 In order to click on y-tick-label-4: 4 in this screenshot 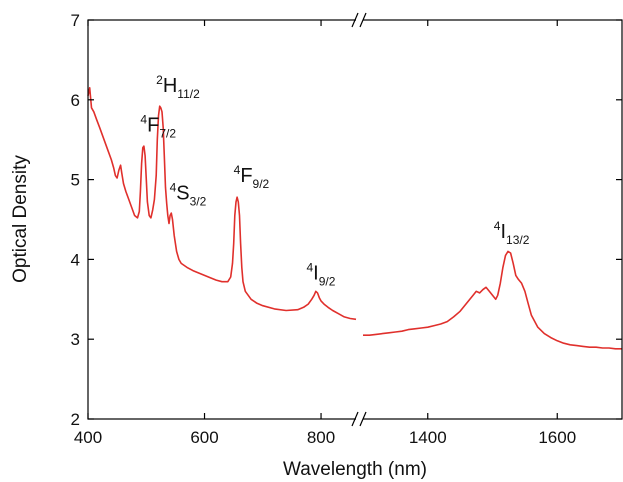, I will do `click(75, 259)`.